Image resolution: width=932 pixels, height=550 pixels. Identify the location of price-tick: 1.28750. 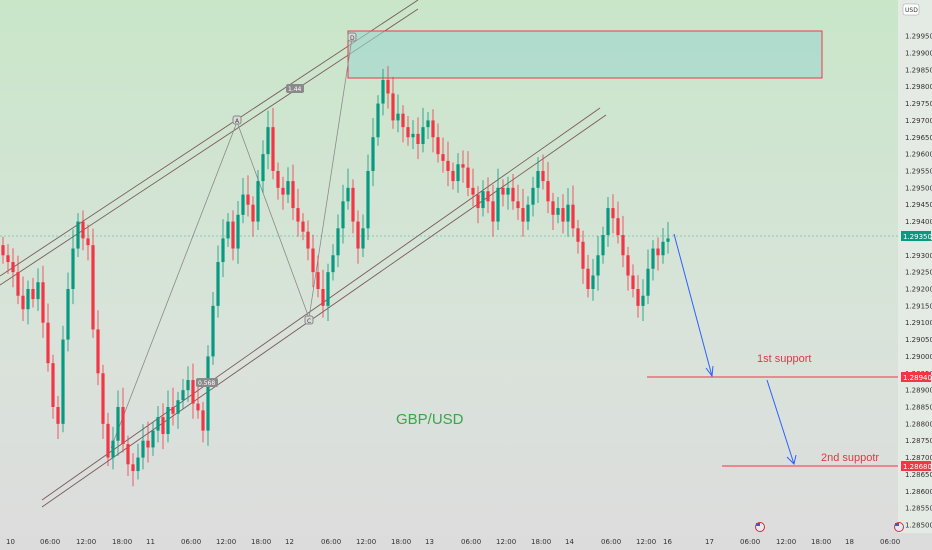
(918, 441).